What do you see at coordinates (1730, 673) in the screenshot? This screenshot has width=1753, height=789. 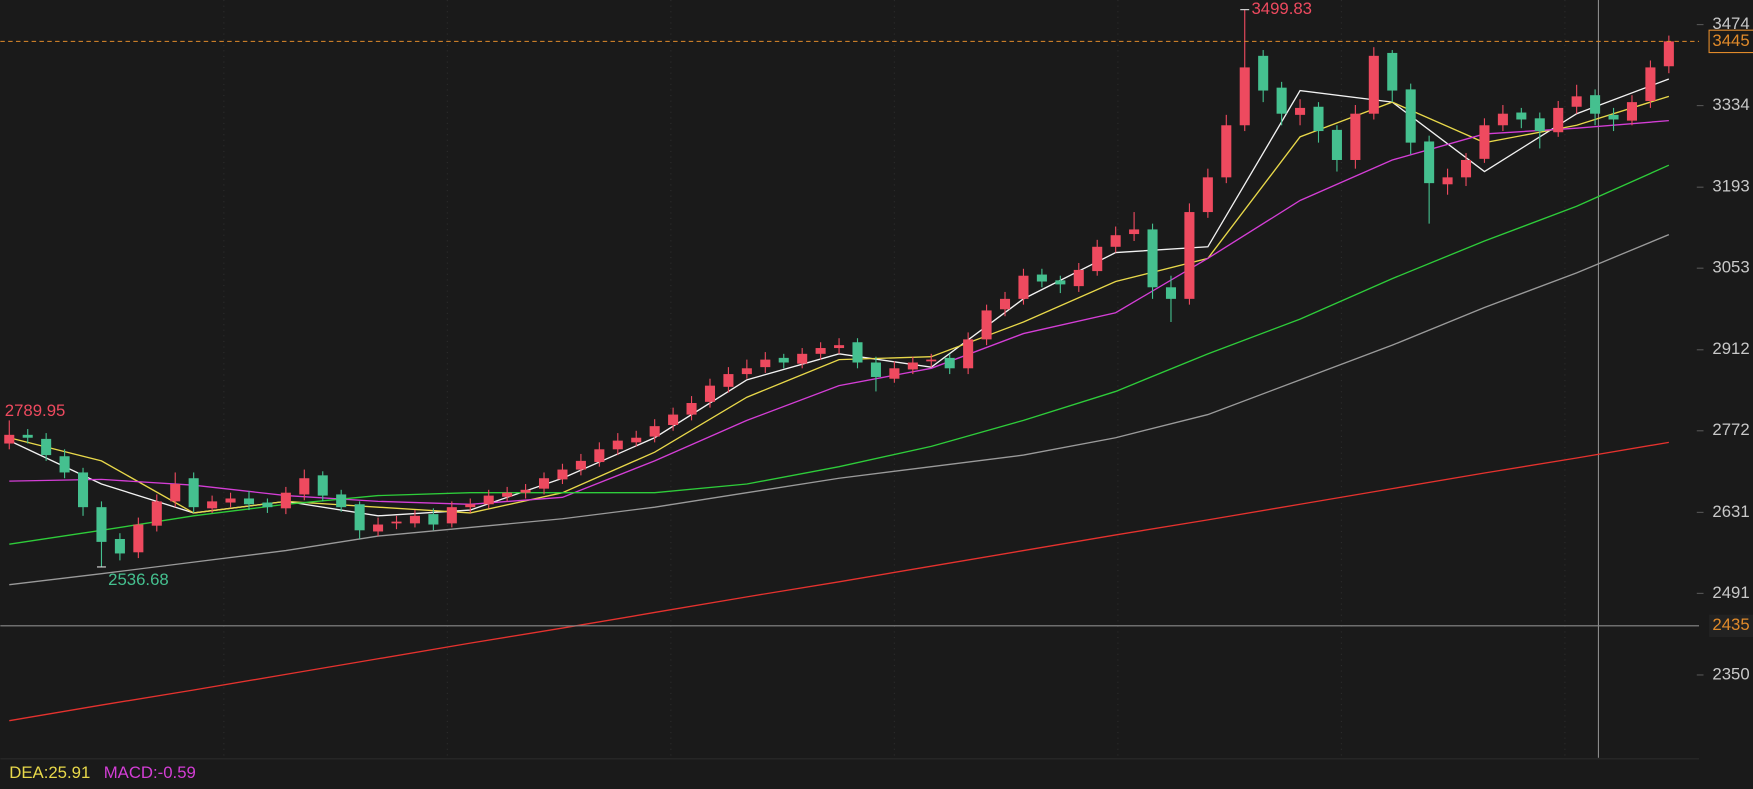 I see `y-tick-label: 2350` at bounding box center [1730, 673].